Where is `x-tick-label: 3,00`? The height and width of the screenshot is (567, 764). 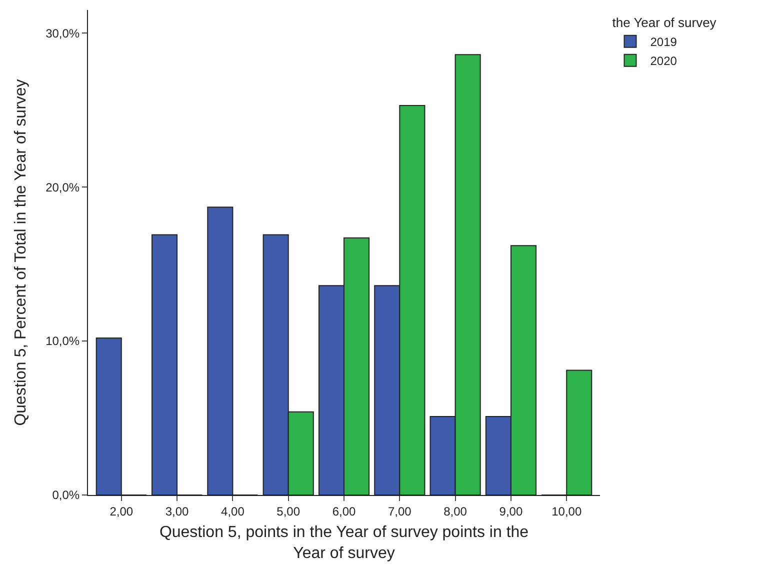 x-tick-label: 3,00 is located at coordinates (177, 511).